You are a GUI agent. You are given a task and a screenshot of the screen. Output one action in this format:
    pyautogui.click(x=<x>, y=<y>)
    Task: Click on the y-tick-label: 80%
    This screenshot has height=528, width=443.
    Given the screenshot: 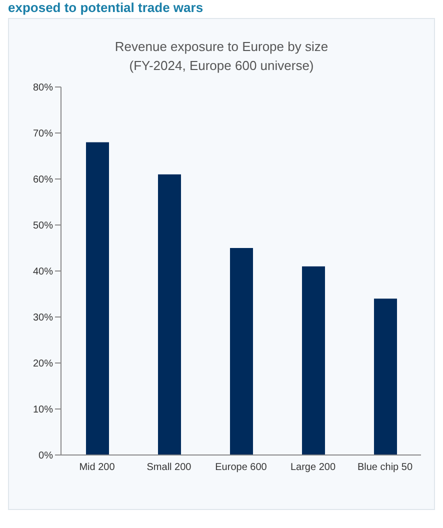 What is the action you would take?
    pyautogui.click(x=43, y=88)
    